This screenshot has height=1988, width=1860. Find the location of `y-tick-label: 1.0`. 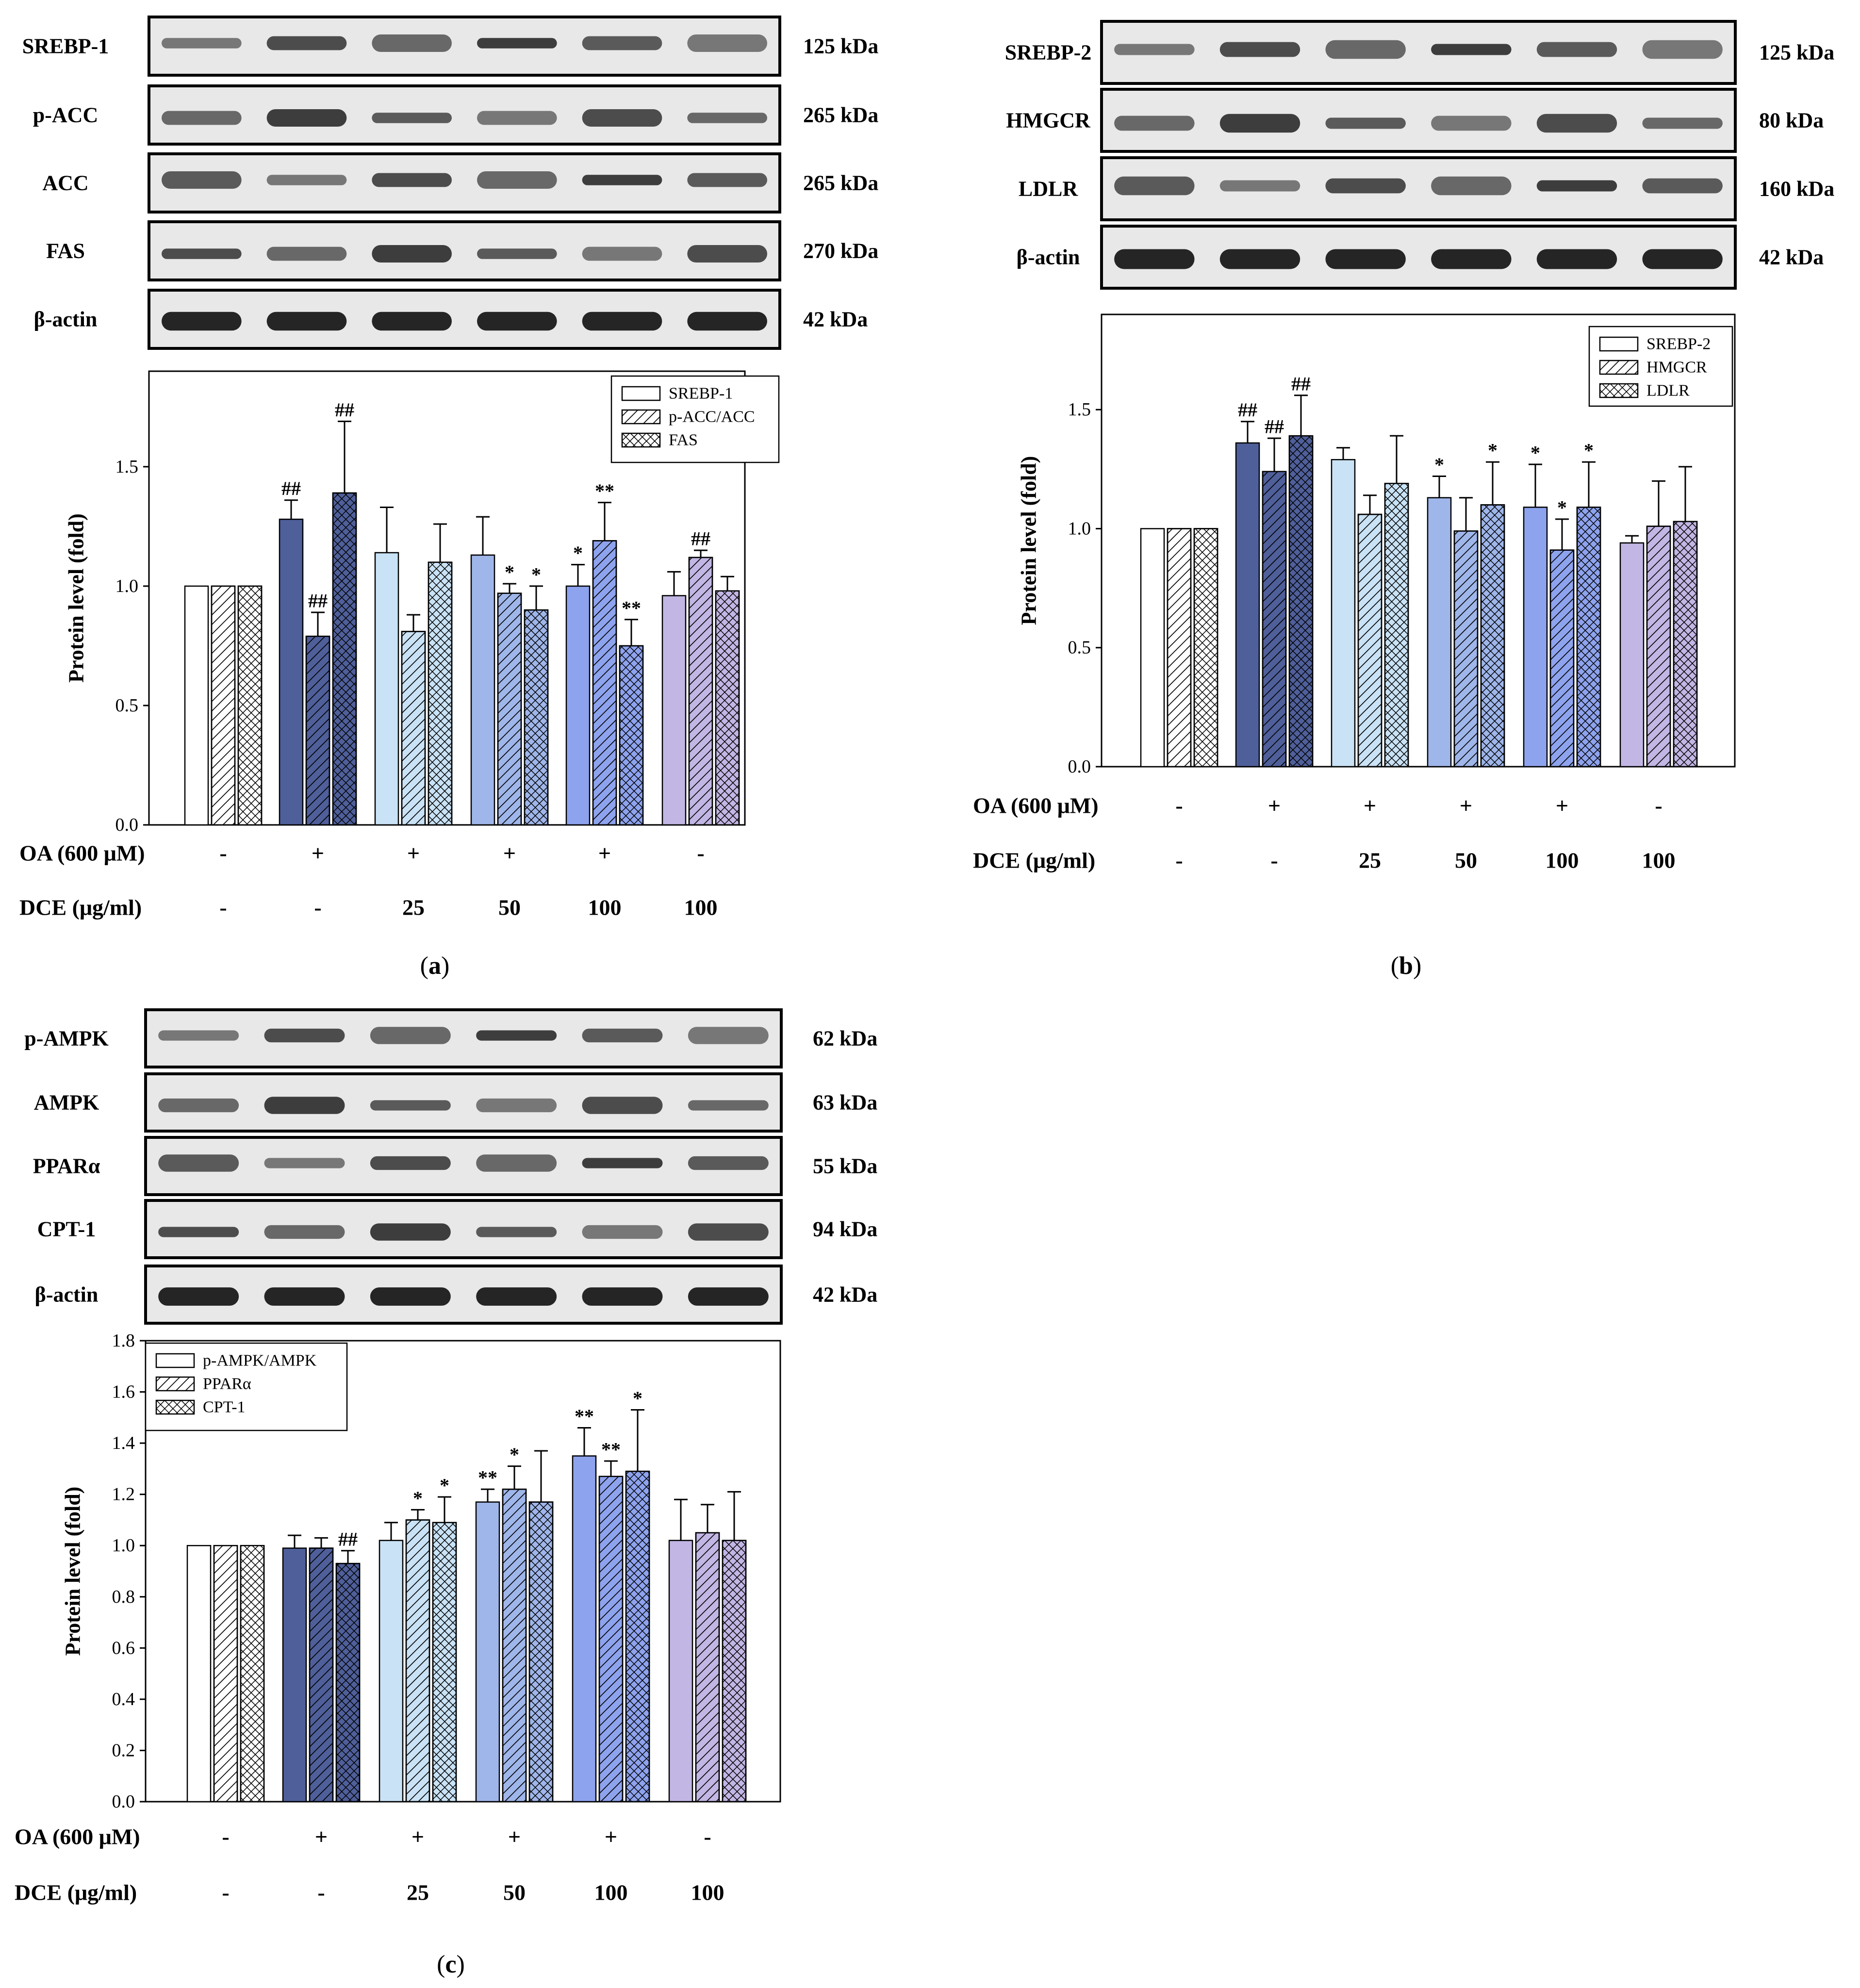

y-tick-label: 1.0 is located at coordinates (1079, 528).